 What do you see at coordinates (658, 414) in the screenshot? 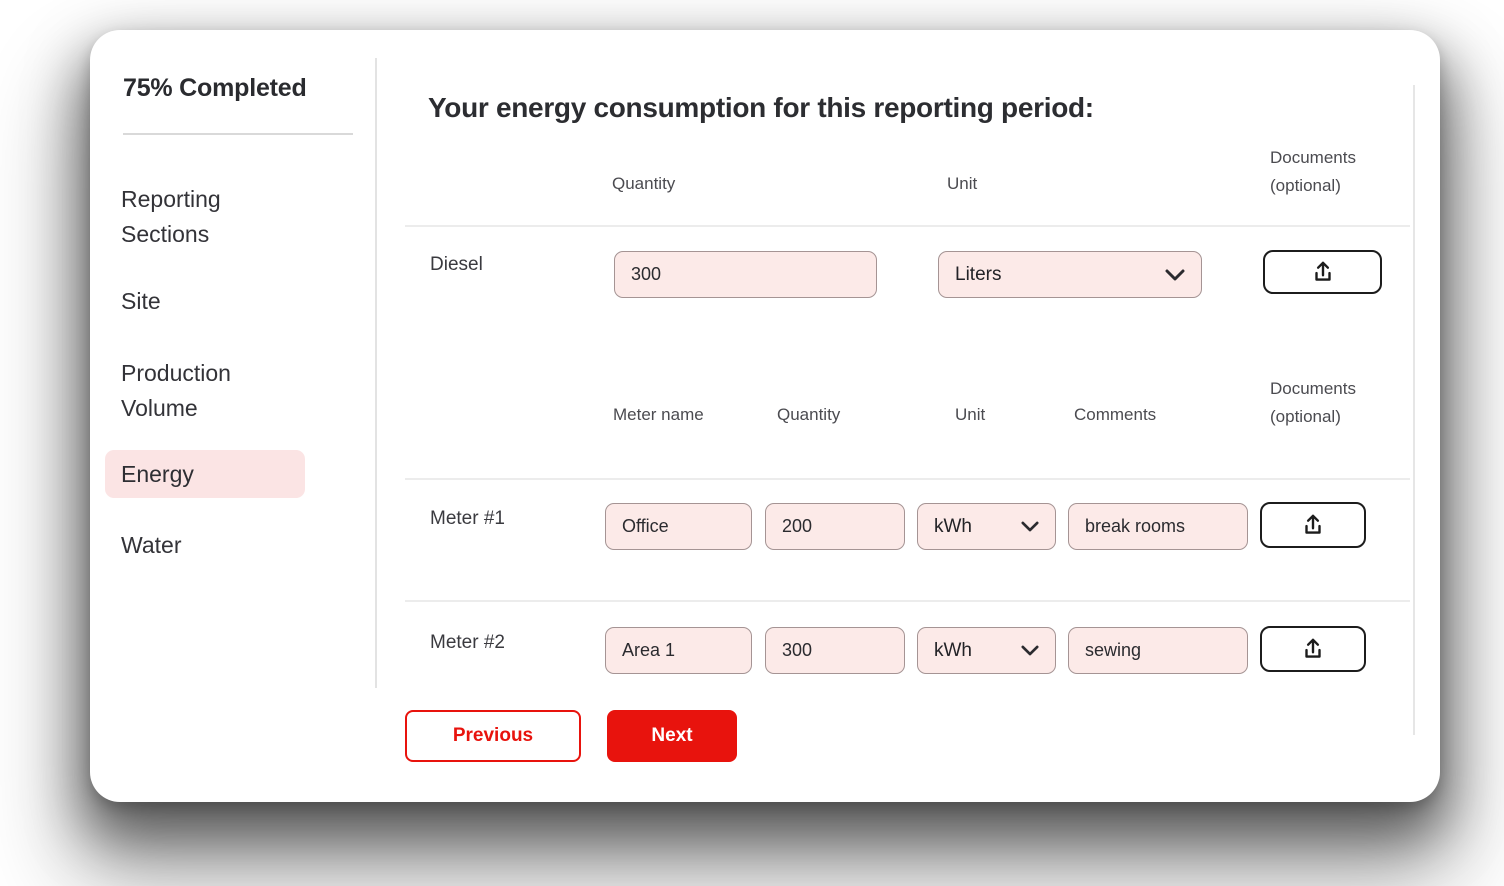
I see `meter-header-name: Meter name` at bounding box center [658, 414].